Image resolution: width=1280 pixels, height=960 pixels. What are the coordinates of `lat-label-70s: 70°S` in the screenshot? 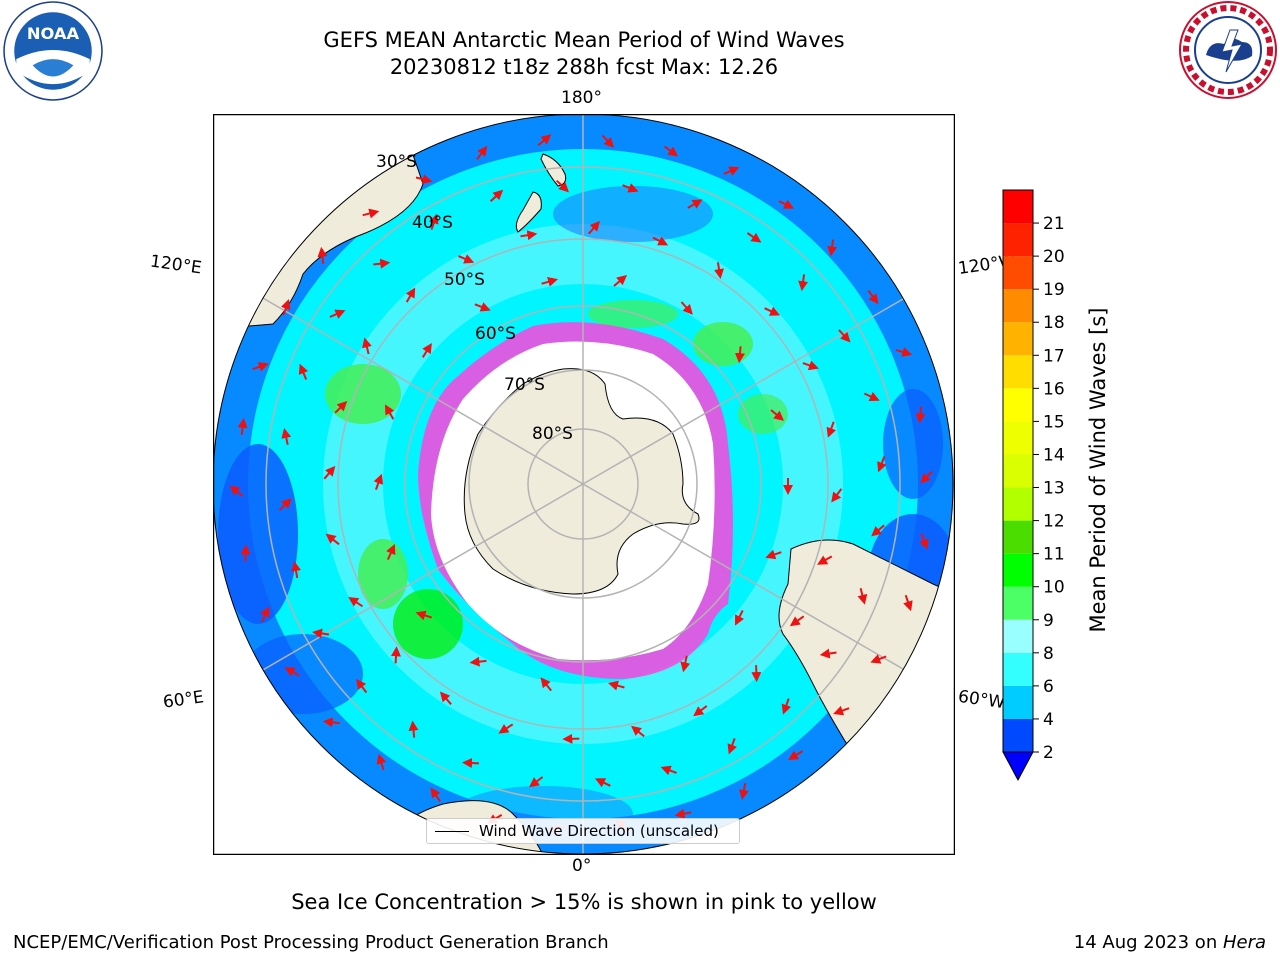 It's located at (524, 385).